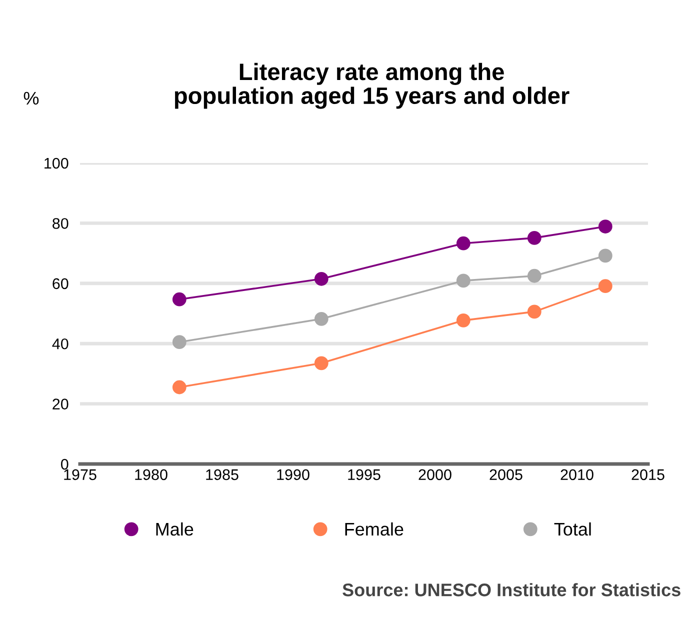 Image resolution: width=688 pixels, height=636 pixels. I want to click on legend-label: Male, so click(175, 529).